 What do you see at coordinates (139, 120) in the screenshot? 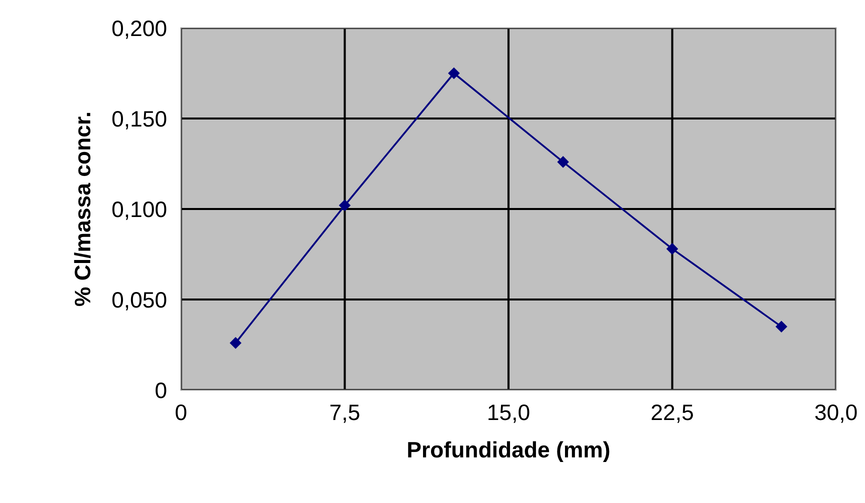
I see `y-tick-label: 0,150` at bounding box center [139, 120].